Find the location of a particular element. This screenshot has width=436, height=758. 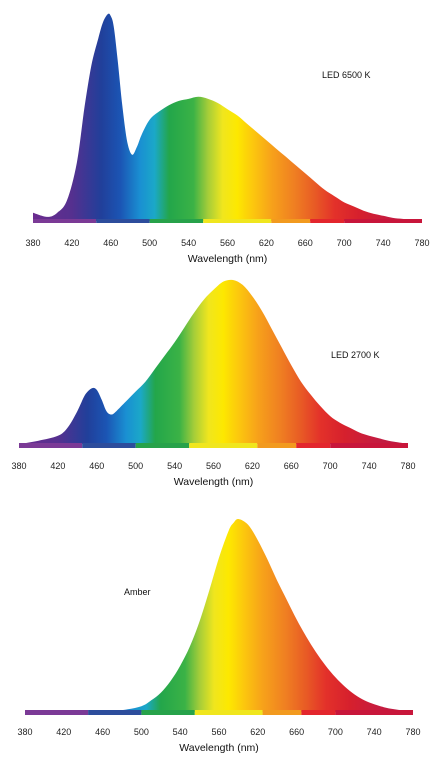

chart-annotation: LED 6500 K is located at coordinates (346, 75).